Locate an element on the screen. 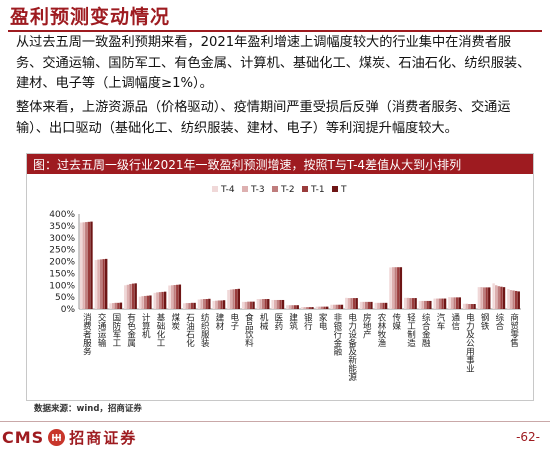 This screenshot has width=550, height=449. x-tick-label: 纺织服装 is located at coordinates (204, 330).